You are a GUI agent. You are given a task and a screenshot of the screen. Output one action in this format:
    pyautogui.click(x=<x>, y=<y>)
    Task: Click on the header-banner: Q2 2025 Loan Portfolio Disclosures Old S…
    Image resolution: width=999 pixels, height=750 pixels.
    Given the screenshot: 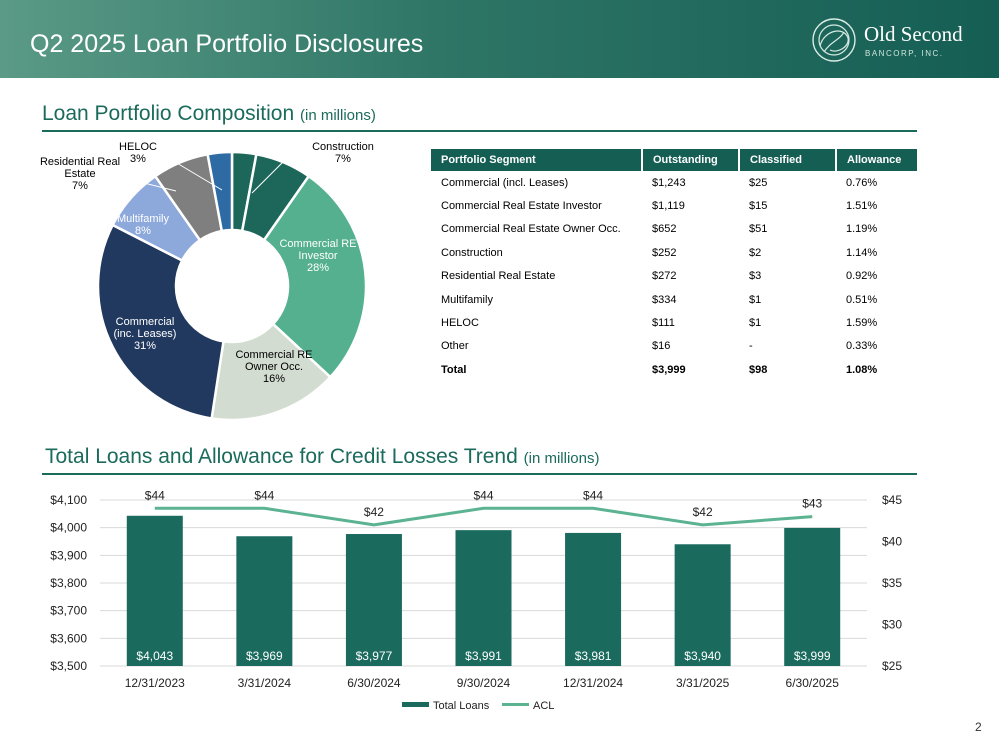 What is the action you would take?
    pyautogui.click(x=499, y=39)
    